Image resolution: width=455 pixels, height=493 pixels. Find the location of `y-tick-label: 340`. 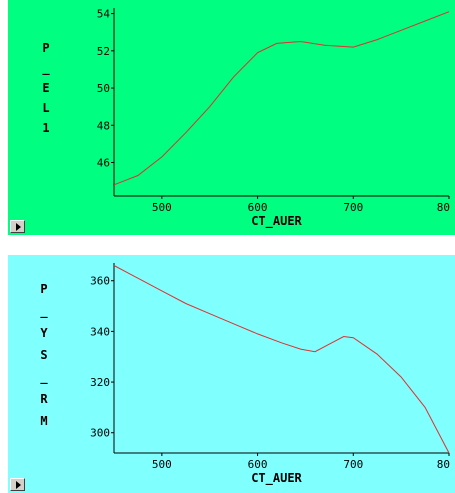

y-tick-label: 340 is located at coordinates (100, 331).